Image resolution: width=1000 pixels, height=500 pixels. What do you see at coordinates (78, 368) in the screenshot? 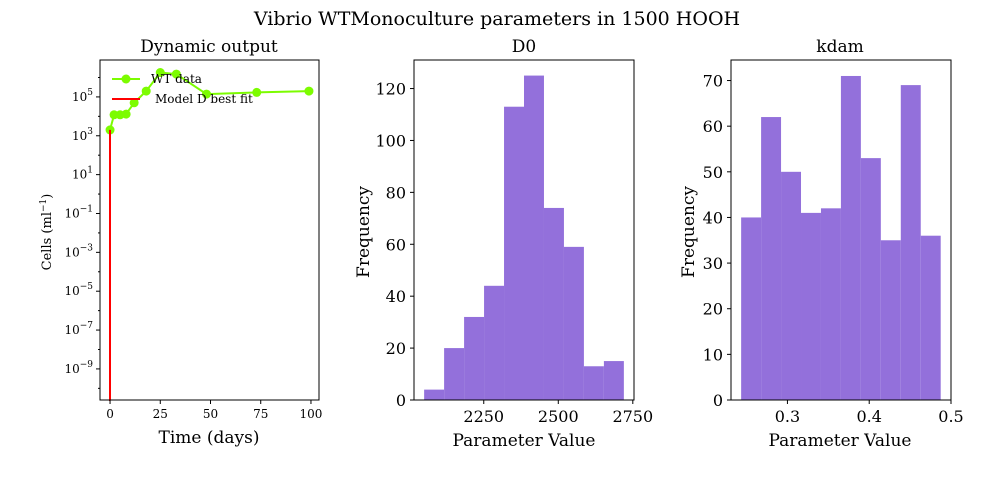
I see `y-tick-label: 10−9` at bounding box center [78, 368].